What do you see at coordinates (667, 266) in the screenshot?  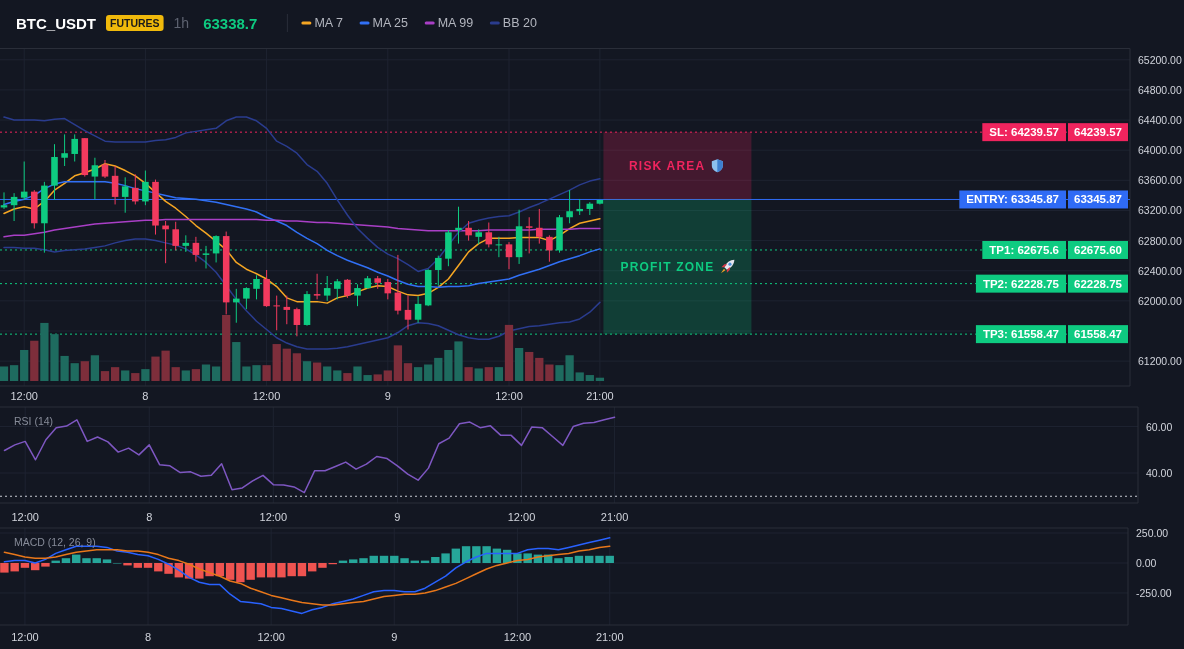 I see `text: PROFIT ZONE` at bounding box center [667, 266].